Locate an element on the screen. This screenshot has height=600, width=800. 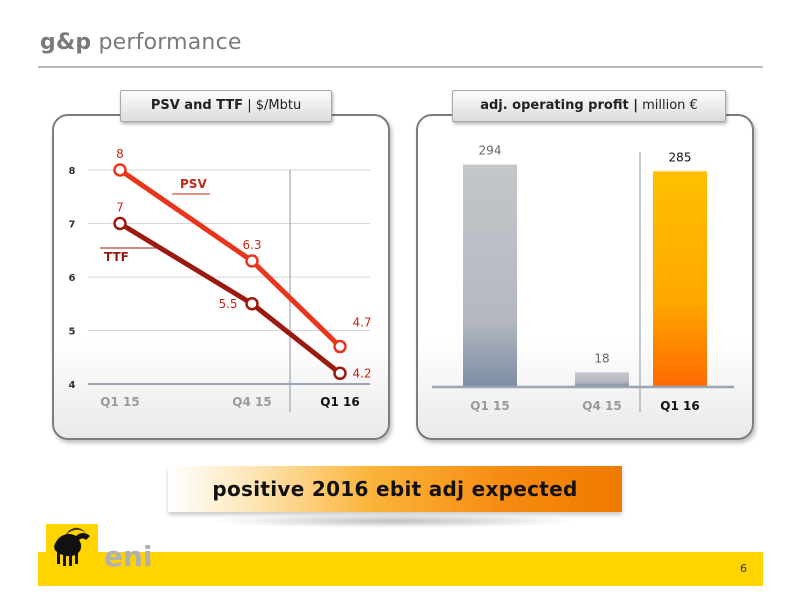
logo-wordmark: eni is located at coordinates (128, 556).